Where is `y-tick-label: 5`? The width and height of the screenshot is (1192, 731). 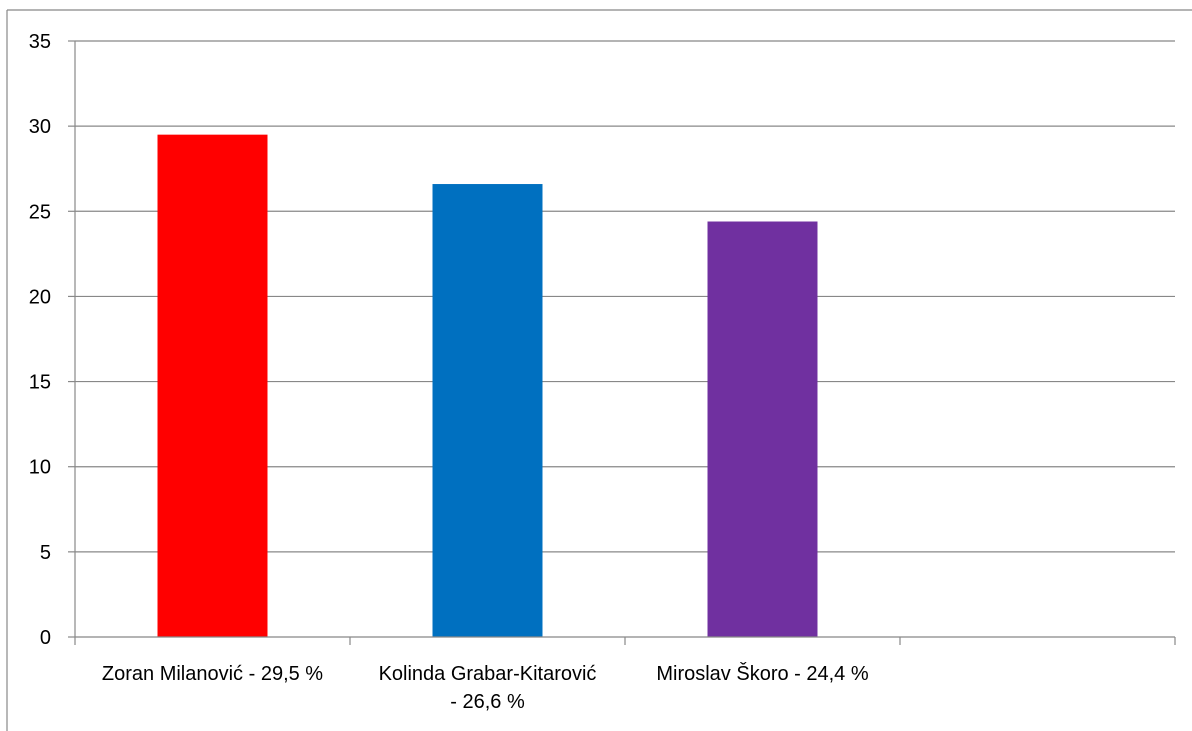
y-tick-label: 5 is located at coordinates (45, 553).